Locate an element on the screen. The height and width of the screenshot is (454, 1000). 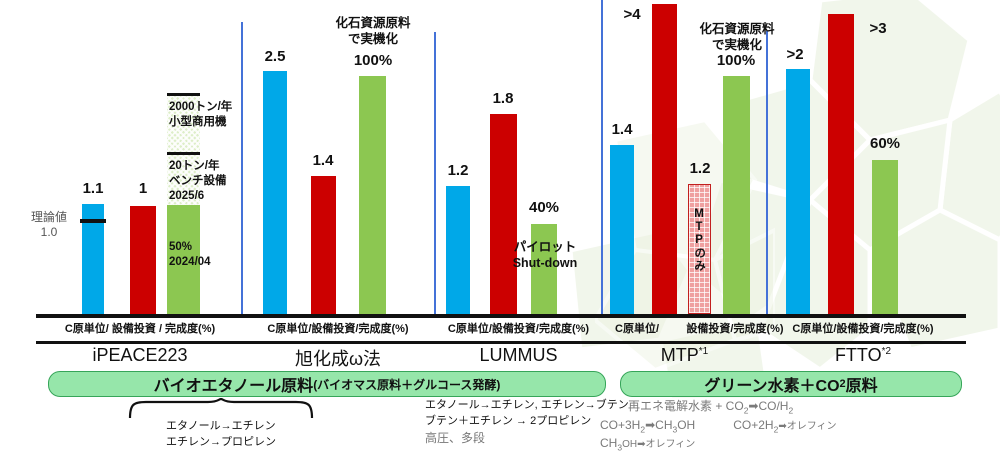
group-name-ftto: FTTO*2 is located at coordinates (863, 355).